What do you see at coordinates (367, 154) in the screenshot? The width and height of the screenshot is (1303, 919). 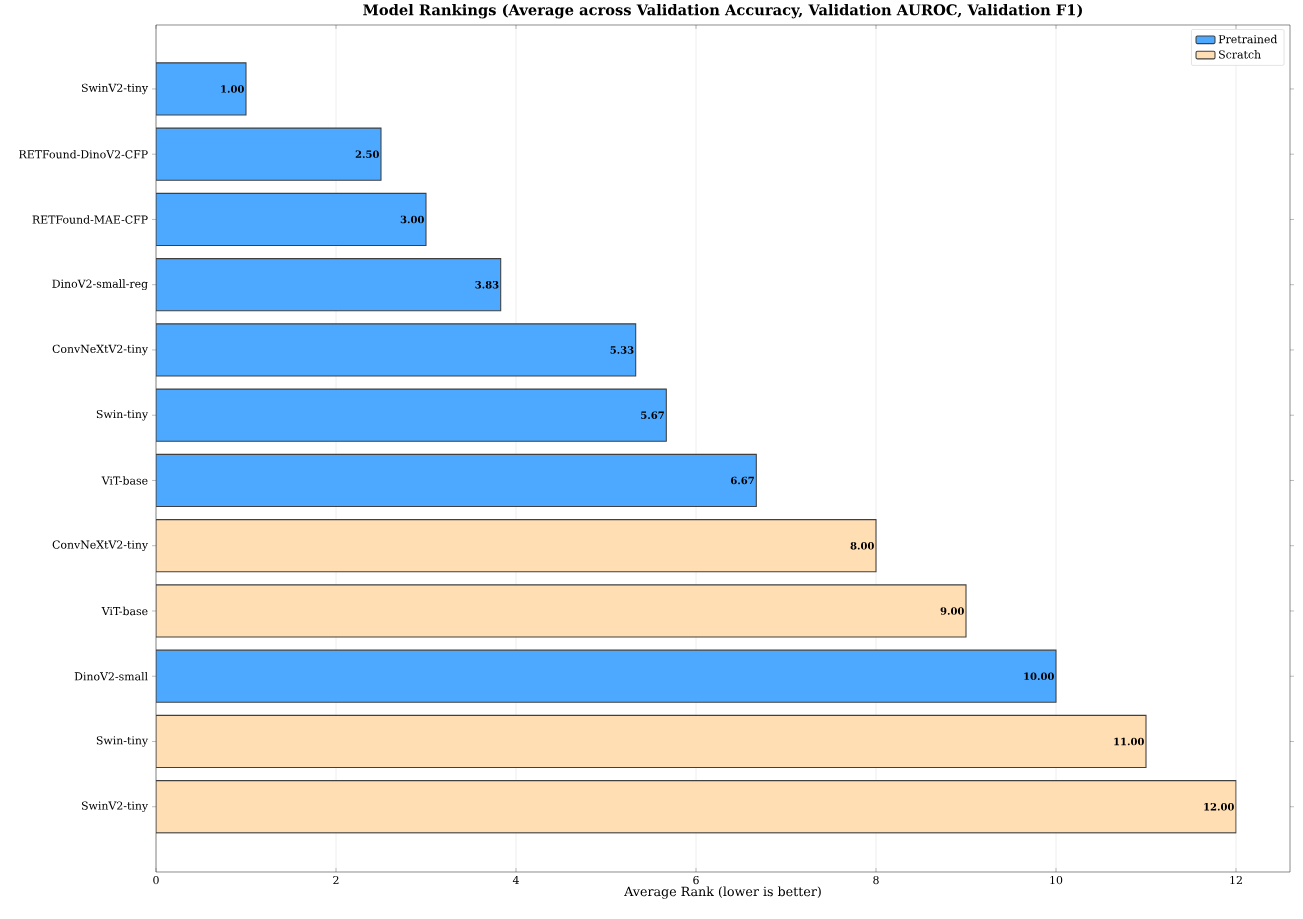 I see `data-label: 2.50` at bounding box center [367, 154].